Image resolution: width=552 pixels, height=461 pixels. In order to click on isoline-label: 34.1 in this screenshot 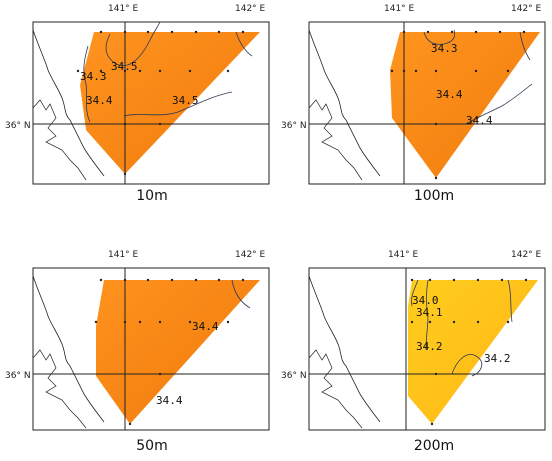, I will do `click(429, 312)`.